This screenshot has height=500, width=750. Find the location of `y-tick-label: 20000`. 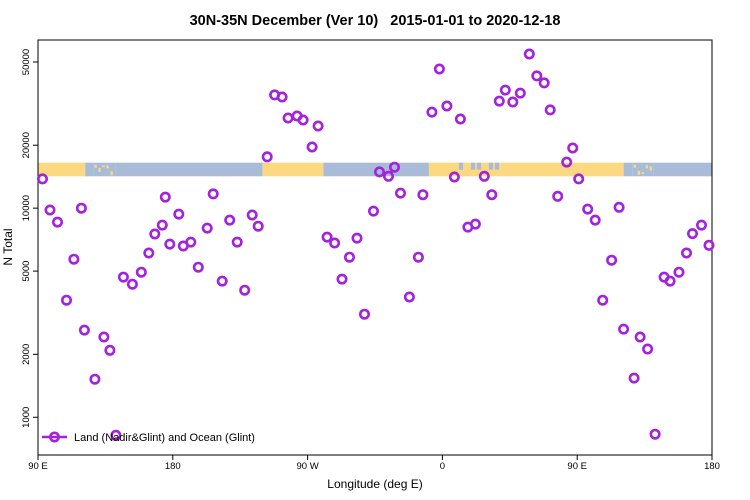

y-tick-label: 20000 is located at coordinates (26, 145).